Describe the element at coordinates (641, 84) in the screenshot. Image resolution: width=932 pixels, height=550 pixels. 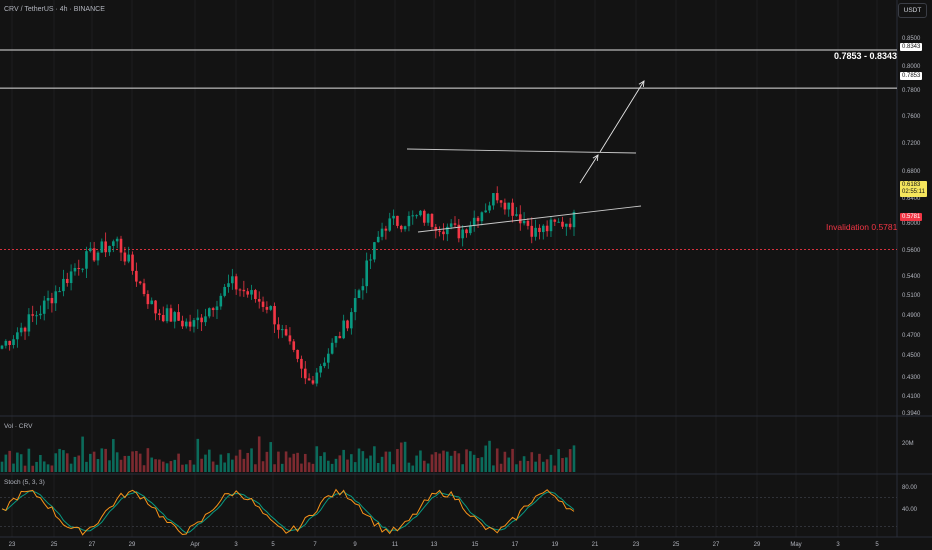
I see `arrow-long-head` at that location.